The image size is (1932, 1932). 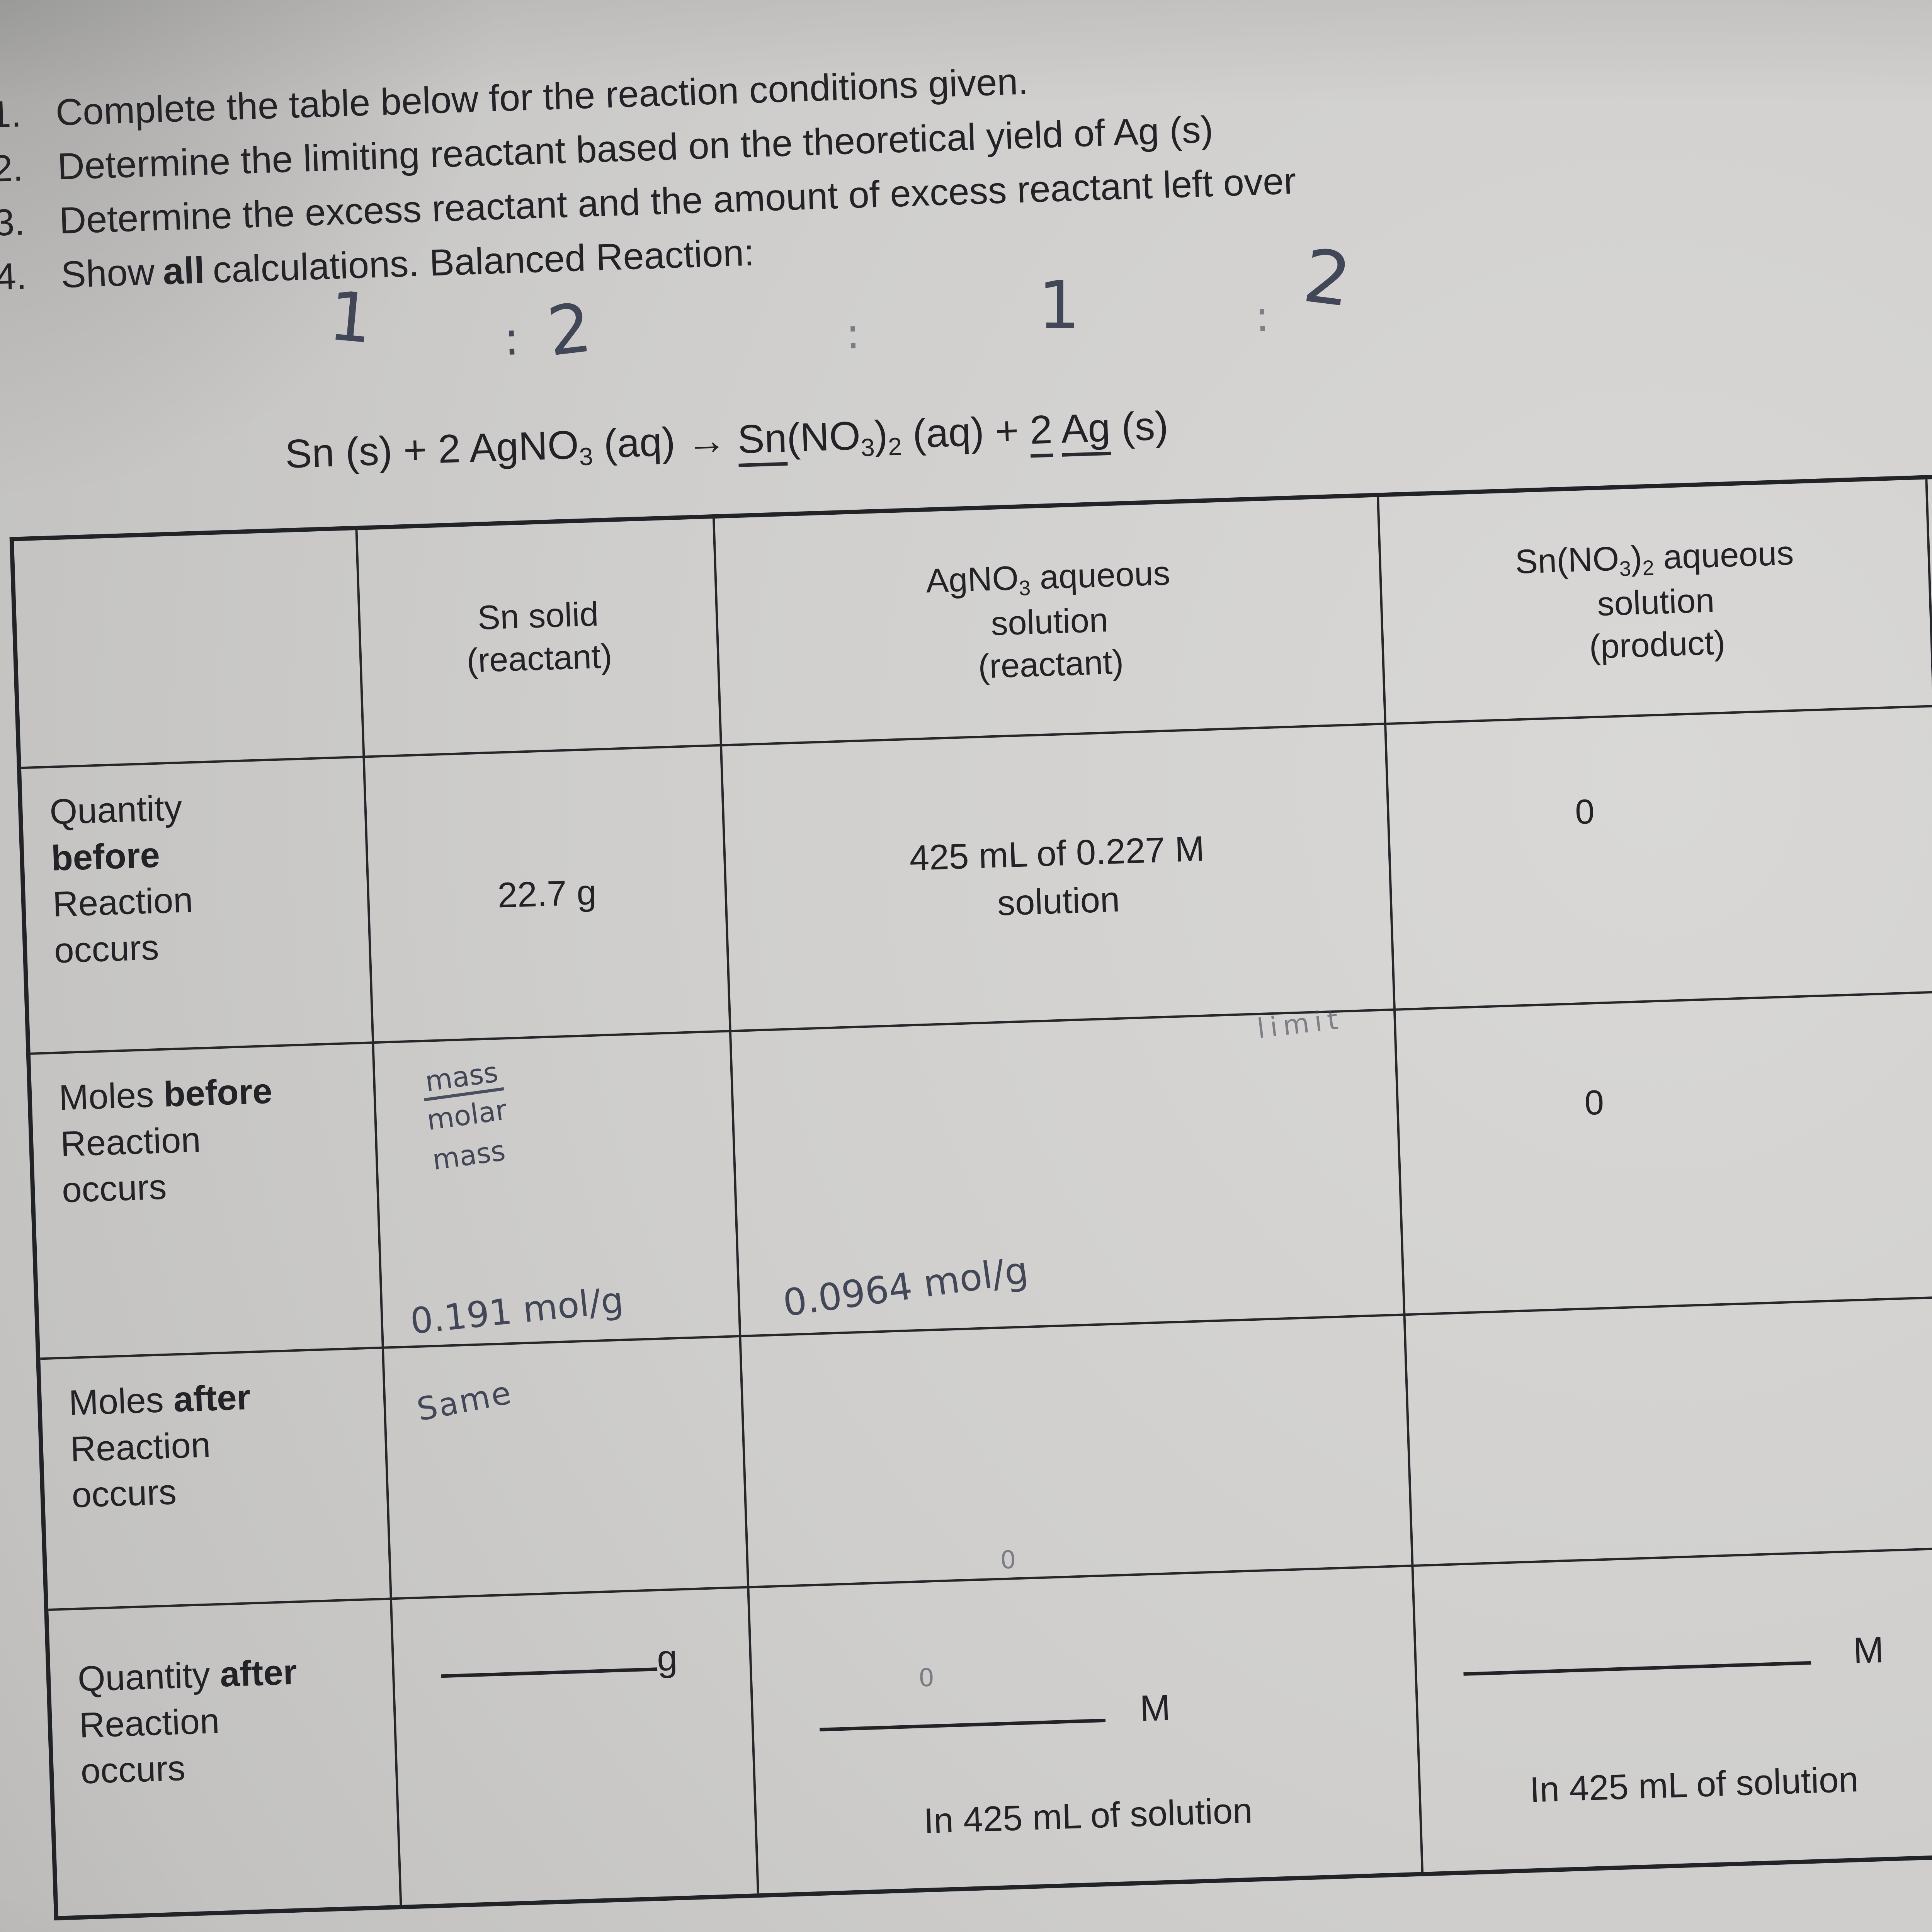 What do you see at coordinates (12, 168) in the screenshot?
I see `instruction-2-number: 2.` at bounding box center [12, 168].